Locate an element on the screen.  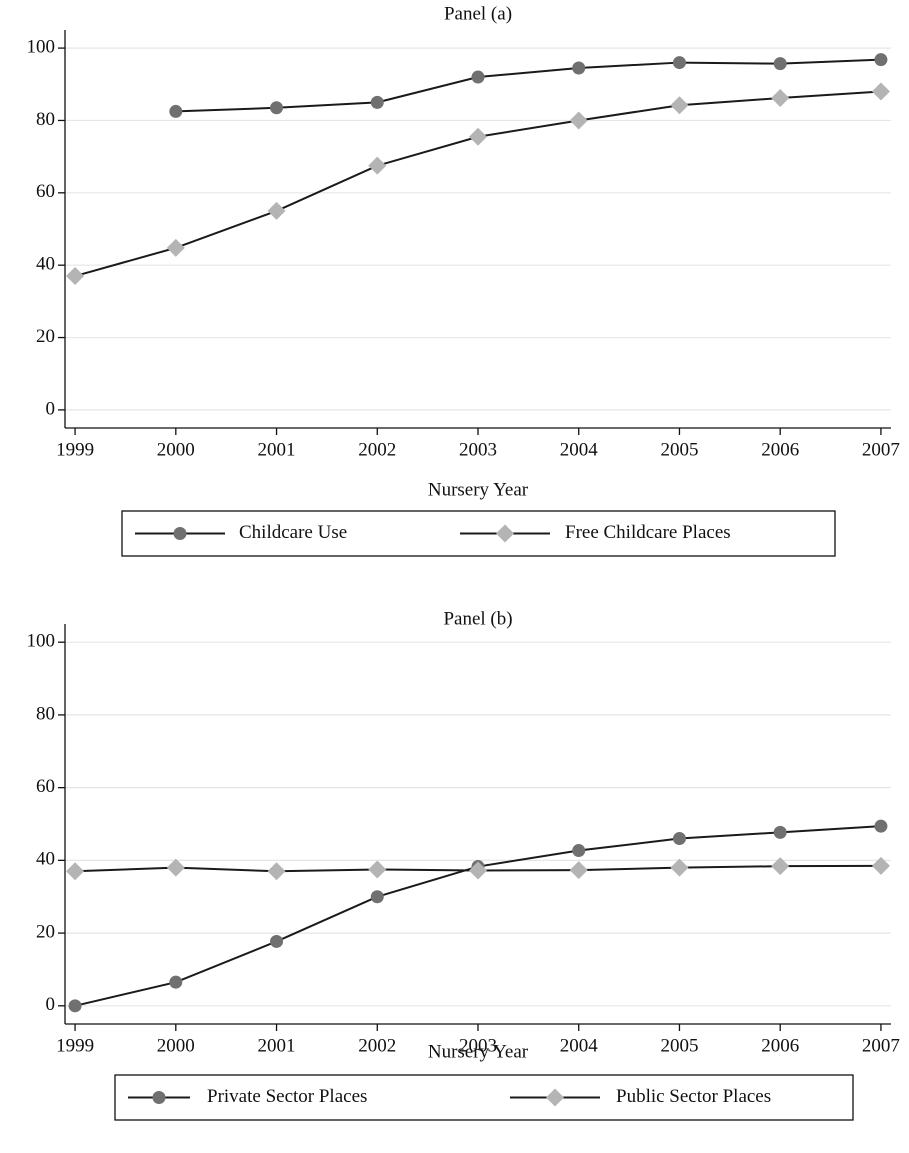
legend-box is located at coordinates (484, 1097).